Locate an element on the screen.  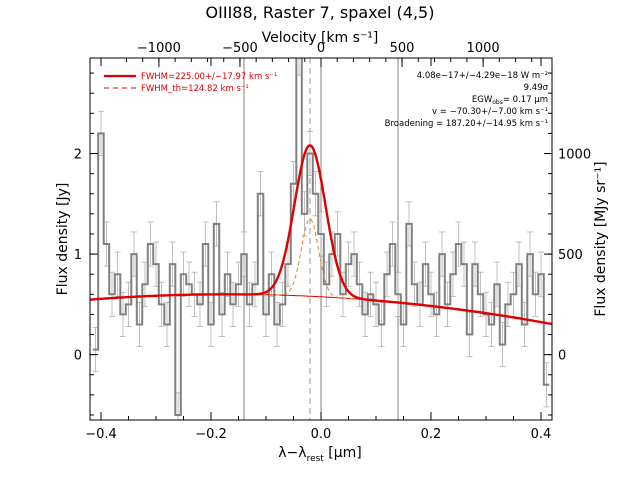
y-axis-label: Flux density [Jy] is located at coordinates (63, 239).